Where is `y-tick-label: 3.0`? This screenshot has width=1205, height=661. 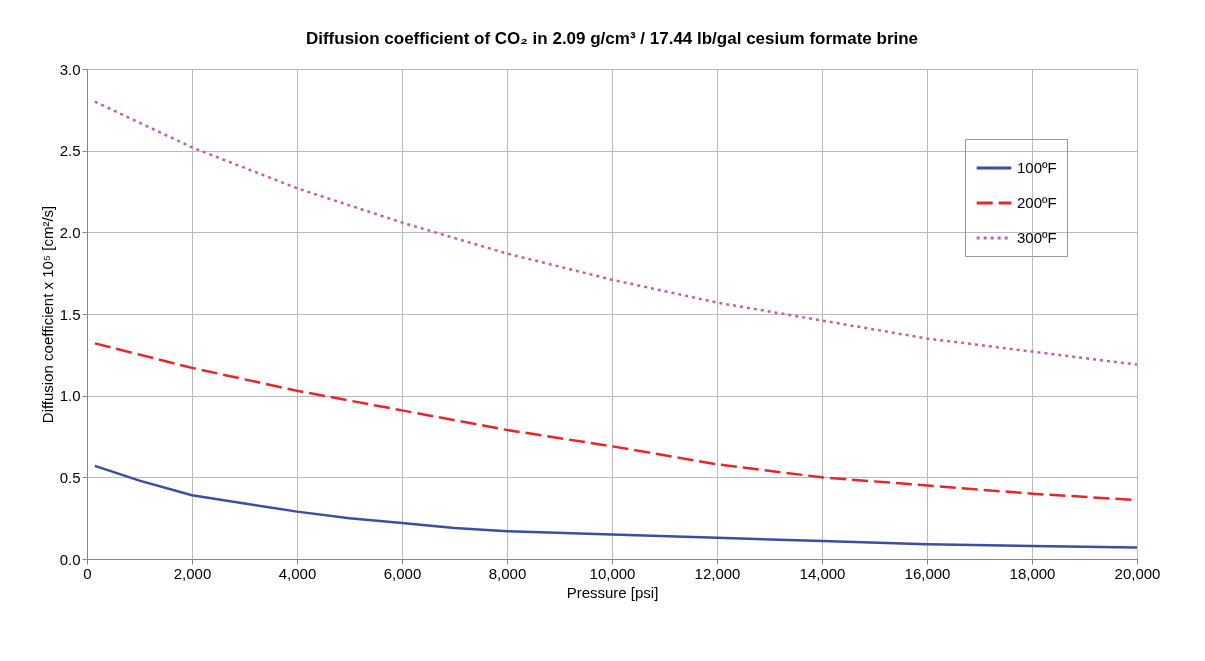 y-tick-label: 3.0 is located at coordinates (70, 69).